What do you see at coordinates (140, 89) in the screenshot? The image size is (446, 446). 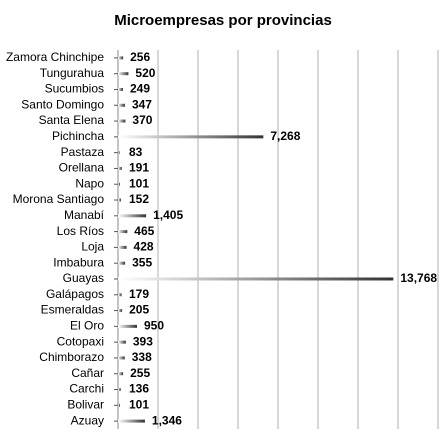 I see `value-label: 249` at bounding box center [140, 89].